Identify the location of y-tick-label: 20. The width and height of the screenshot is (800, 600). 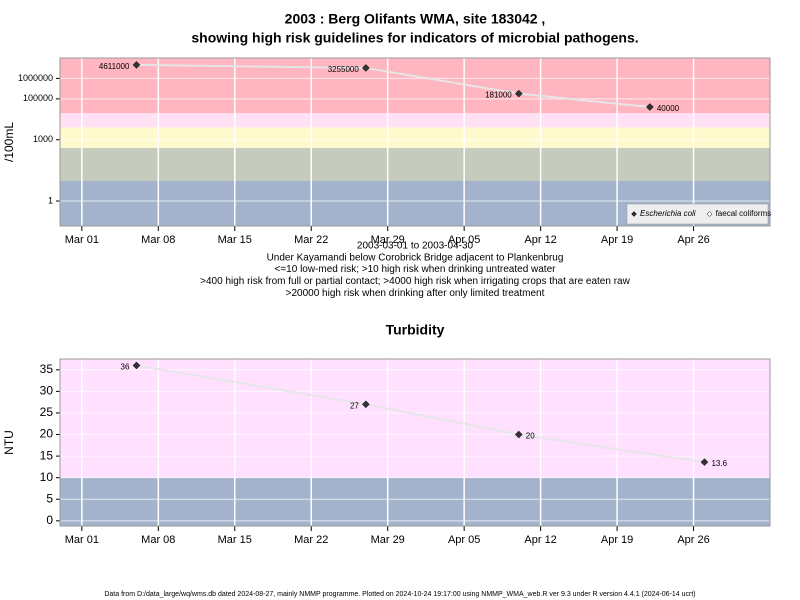
(47, 434).